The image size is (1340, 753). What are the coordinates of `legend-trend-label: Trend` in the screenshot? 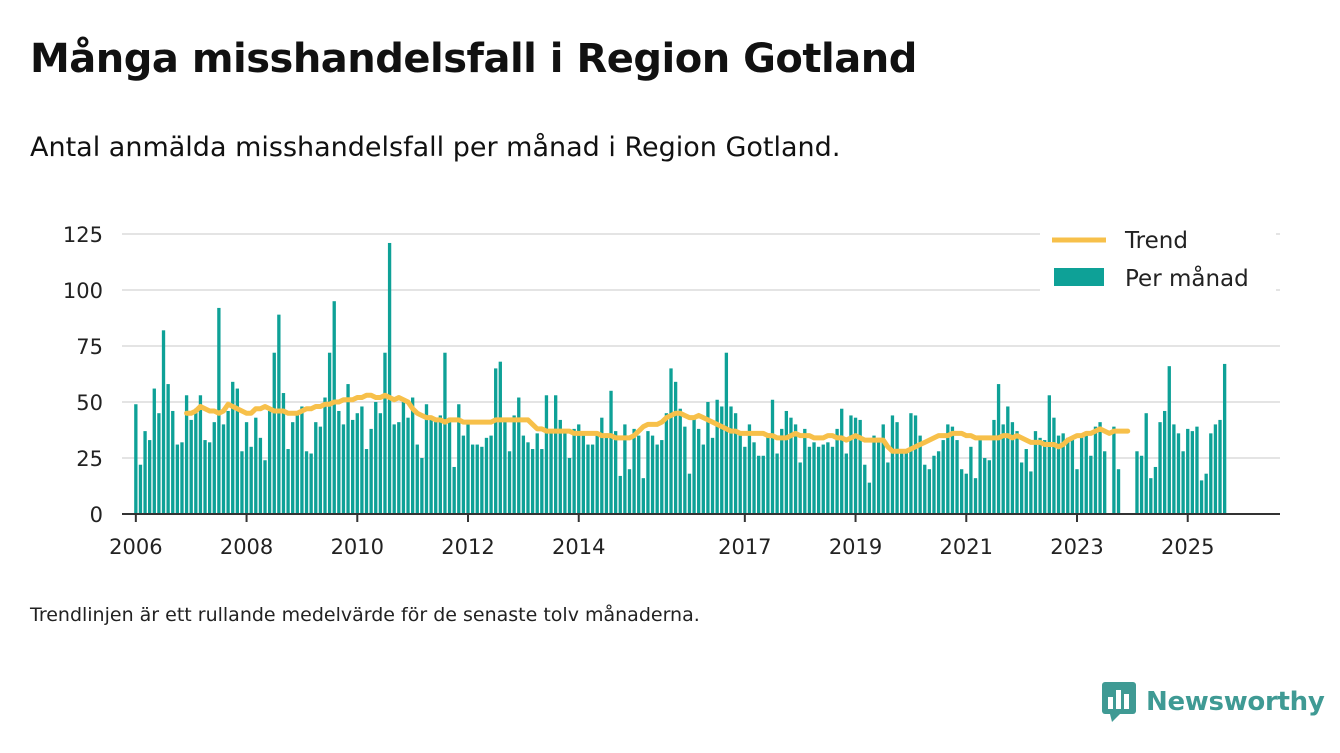 It's located at (1156, 241).